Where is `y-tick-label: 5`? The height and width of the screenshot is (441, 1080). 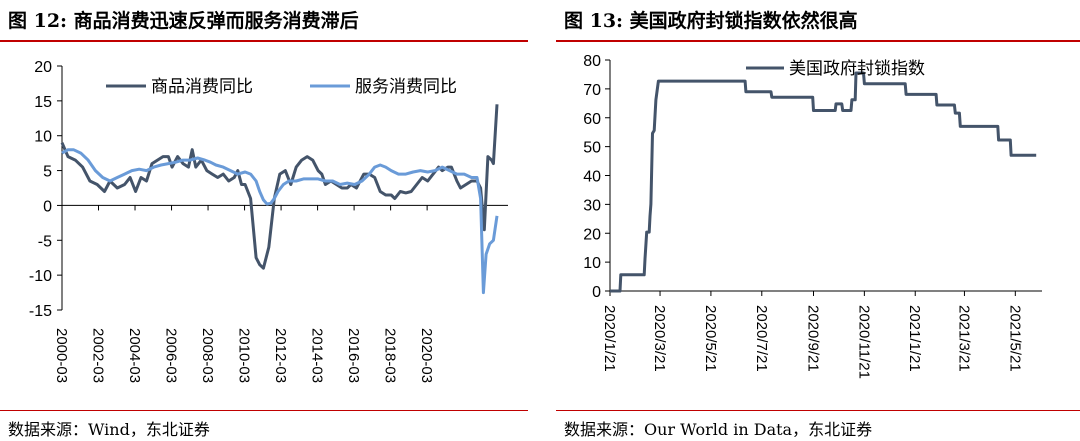
y-tick-label: 5 is located at coordinates (47, 172).